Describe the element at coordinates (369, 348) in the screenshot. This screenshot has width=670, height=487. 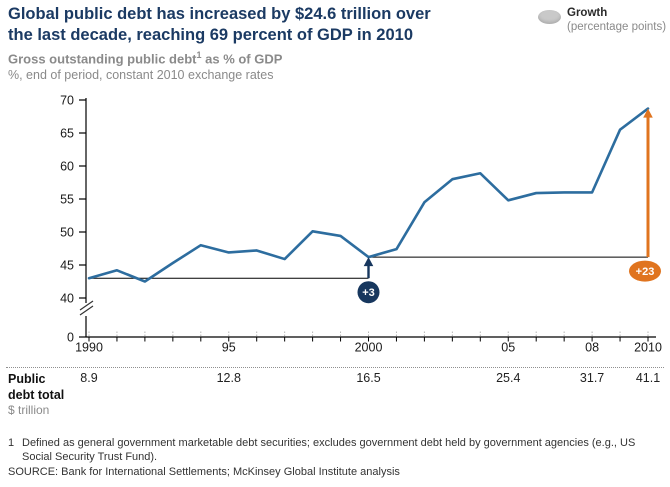
I see `x-tick-label: 2000` at that location.